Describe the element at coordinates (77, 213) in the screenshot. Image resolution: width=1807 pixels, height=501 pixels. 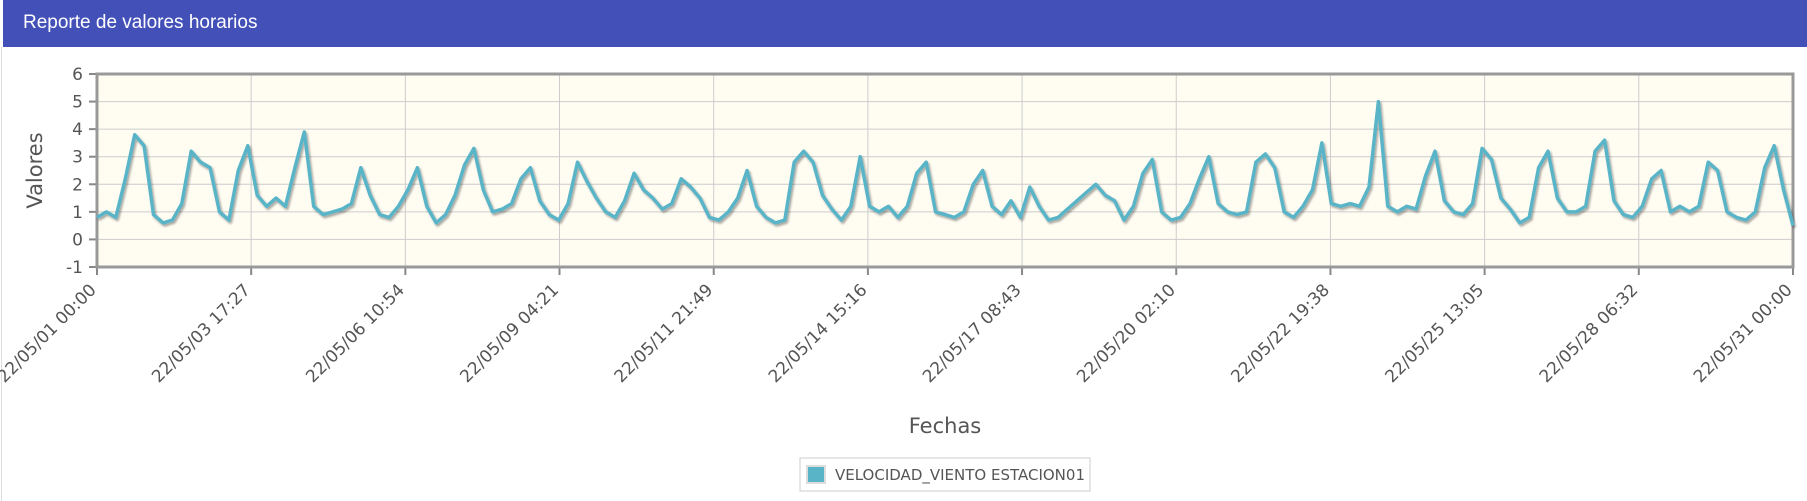
I see `y-tick-label: 1` at that location.